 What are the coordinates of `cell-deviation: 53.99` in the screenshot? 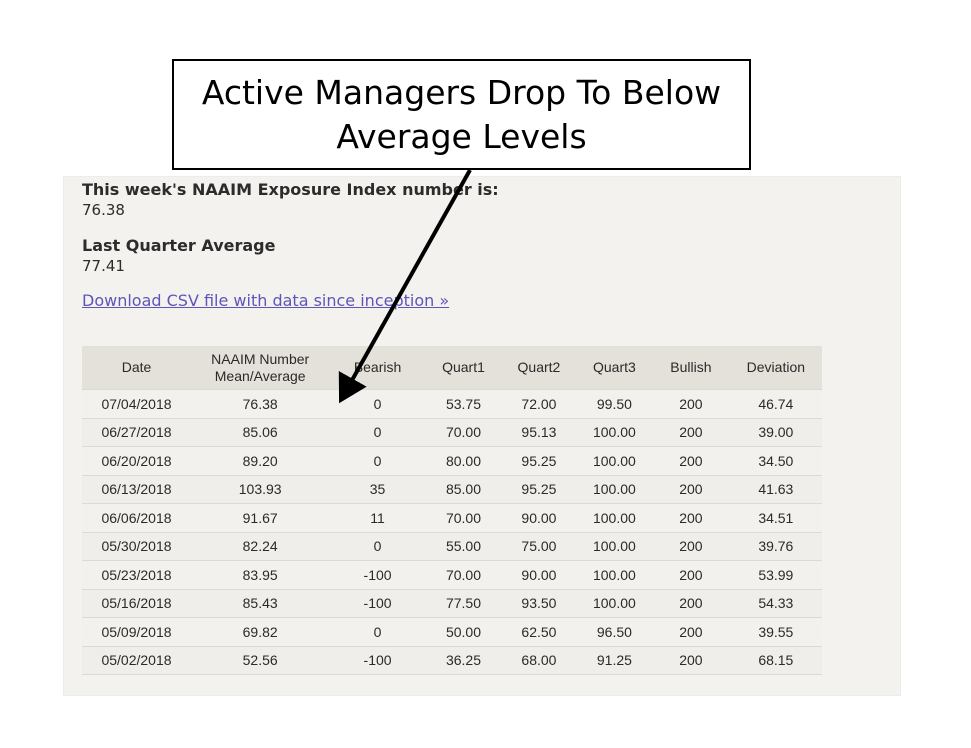 It's located at (775, 574).